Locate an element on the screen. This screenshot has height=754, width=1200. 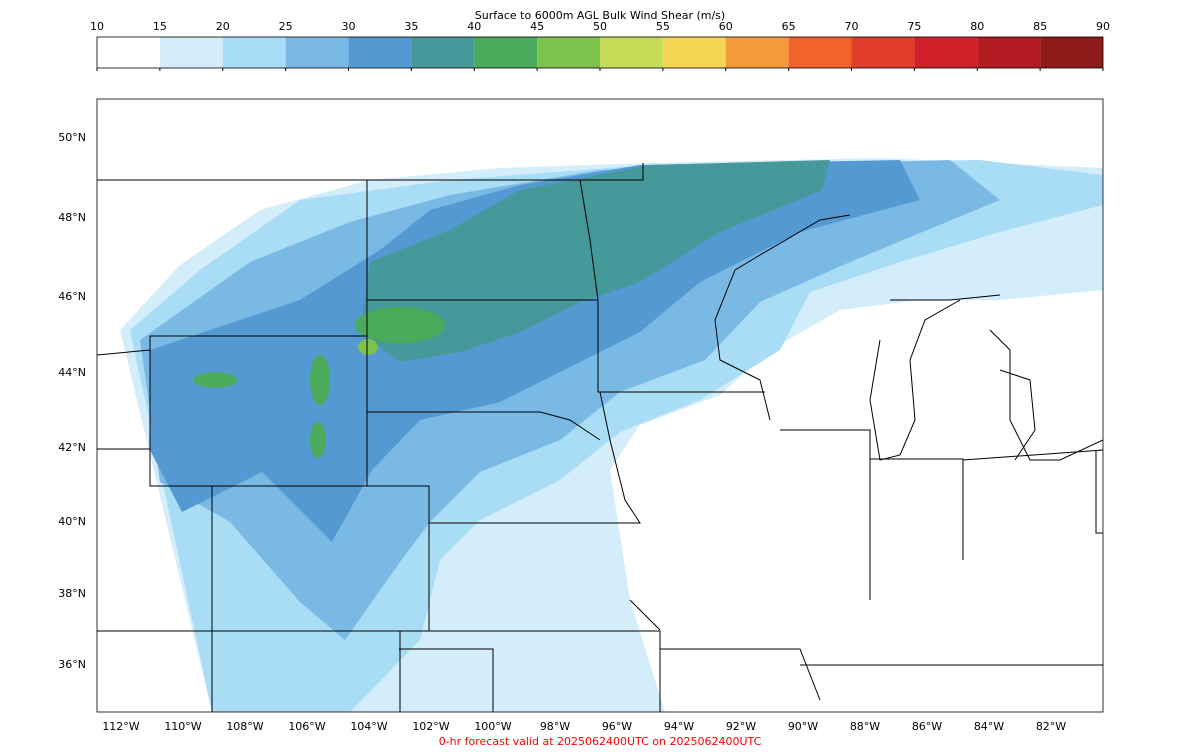
colorbar-tick-label: 20 is located at coordinates (223, 26).